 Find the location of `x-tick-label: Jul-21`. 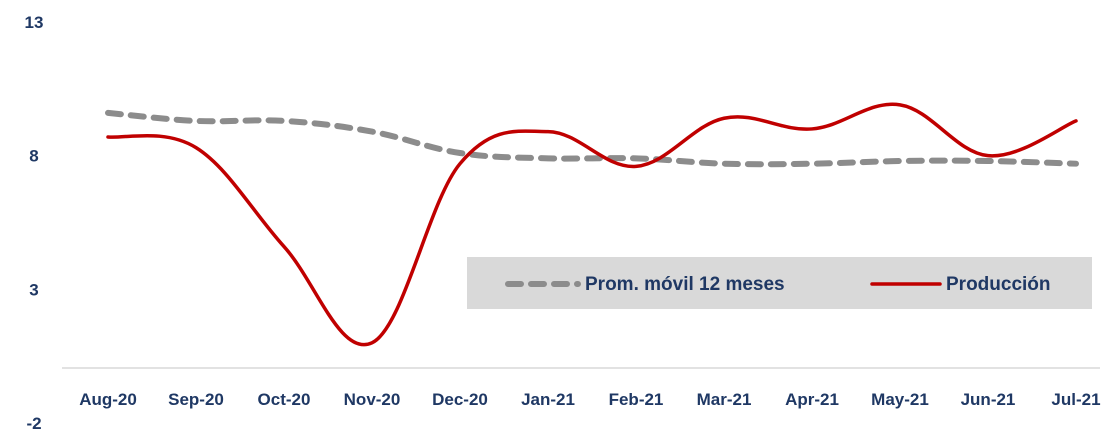

x-tick-label: Jul-21 is located at coordinates (1075, 399).